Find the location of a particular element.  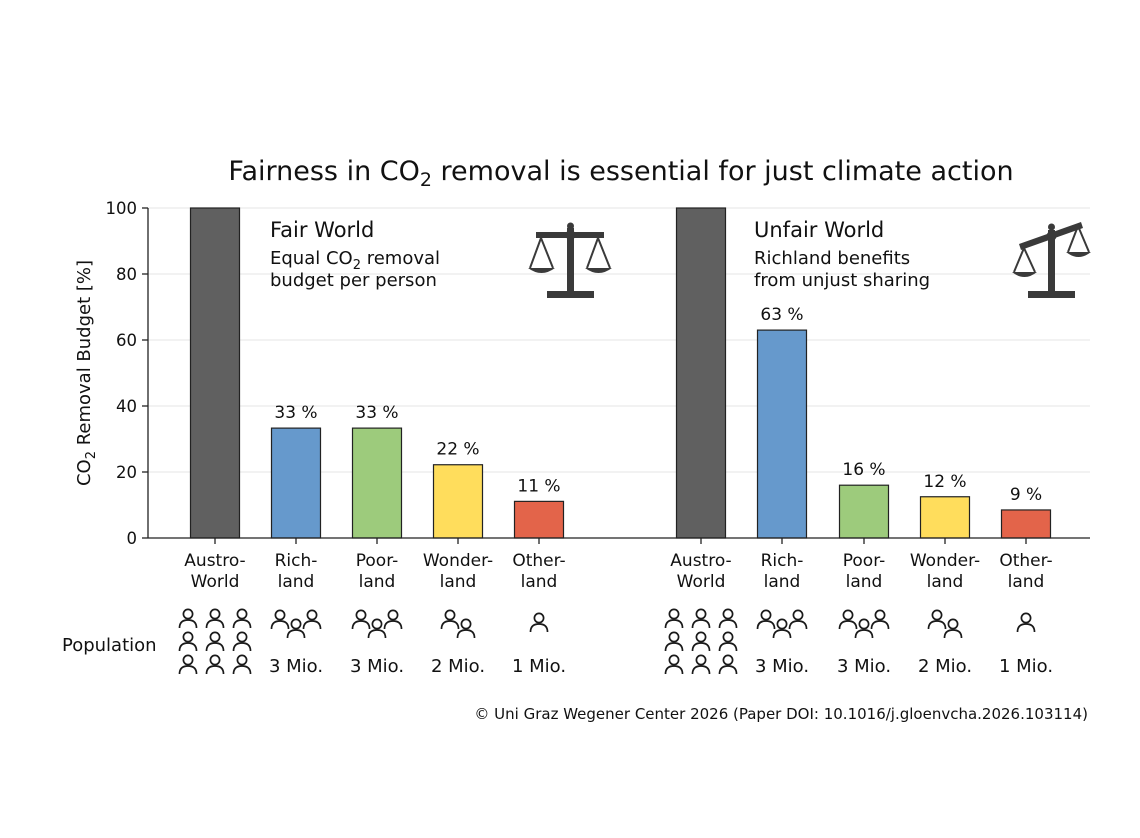

y-tick-label: 0 is located at coordinates (132, 538).